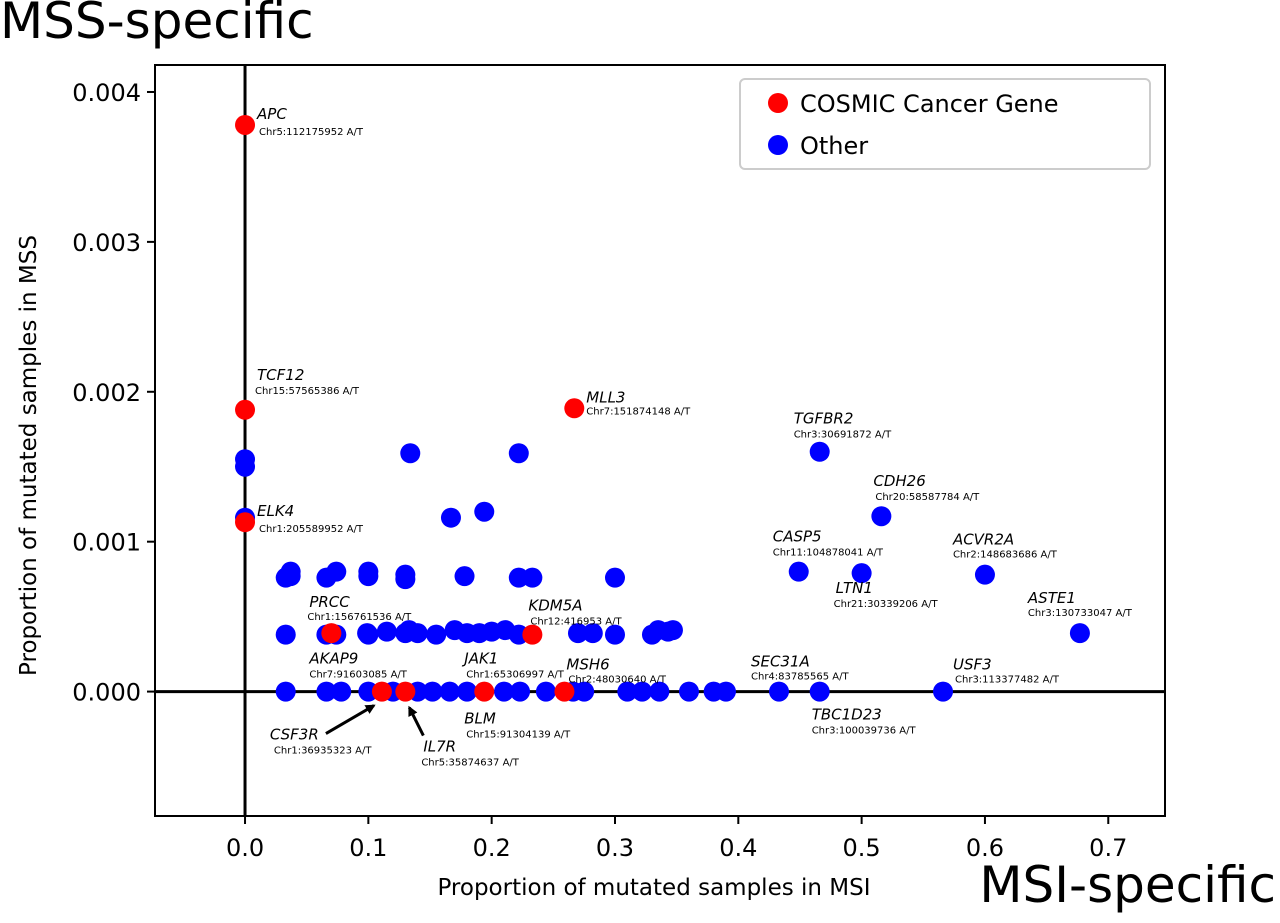 Image resolution: width=1280 pixels, height=923 pixels. I want to click on gene-label: CSF3R, so click(294, 735).